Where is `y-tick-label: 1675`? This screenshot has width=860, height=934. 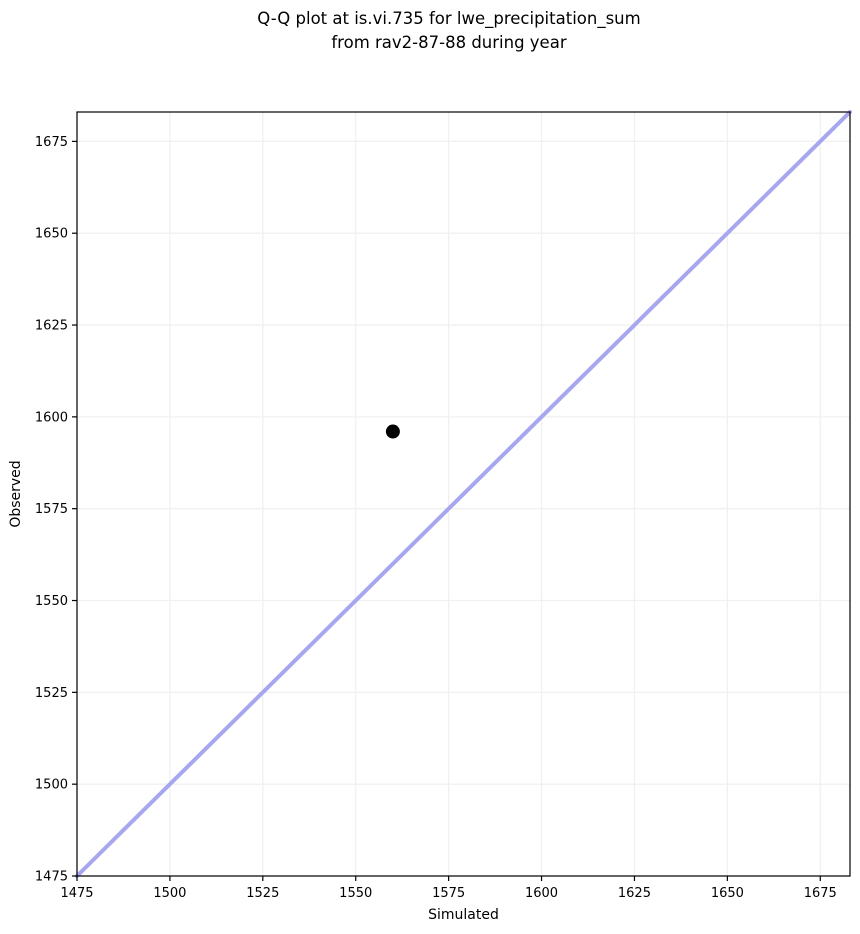 y-tick-label: 1675 is located at coordinates (51, 142).